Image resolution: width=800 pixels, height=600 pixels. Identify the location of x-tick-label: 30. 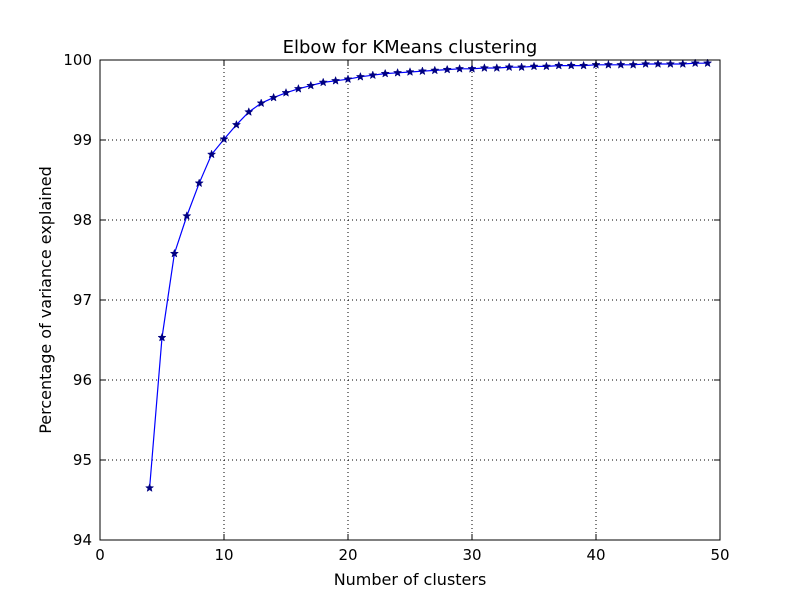
(471, 555).